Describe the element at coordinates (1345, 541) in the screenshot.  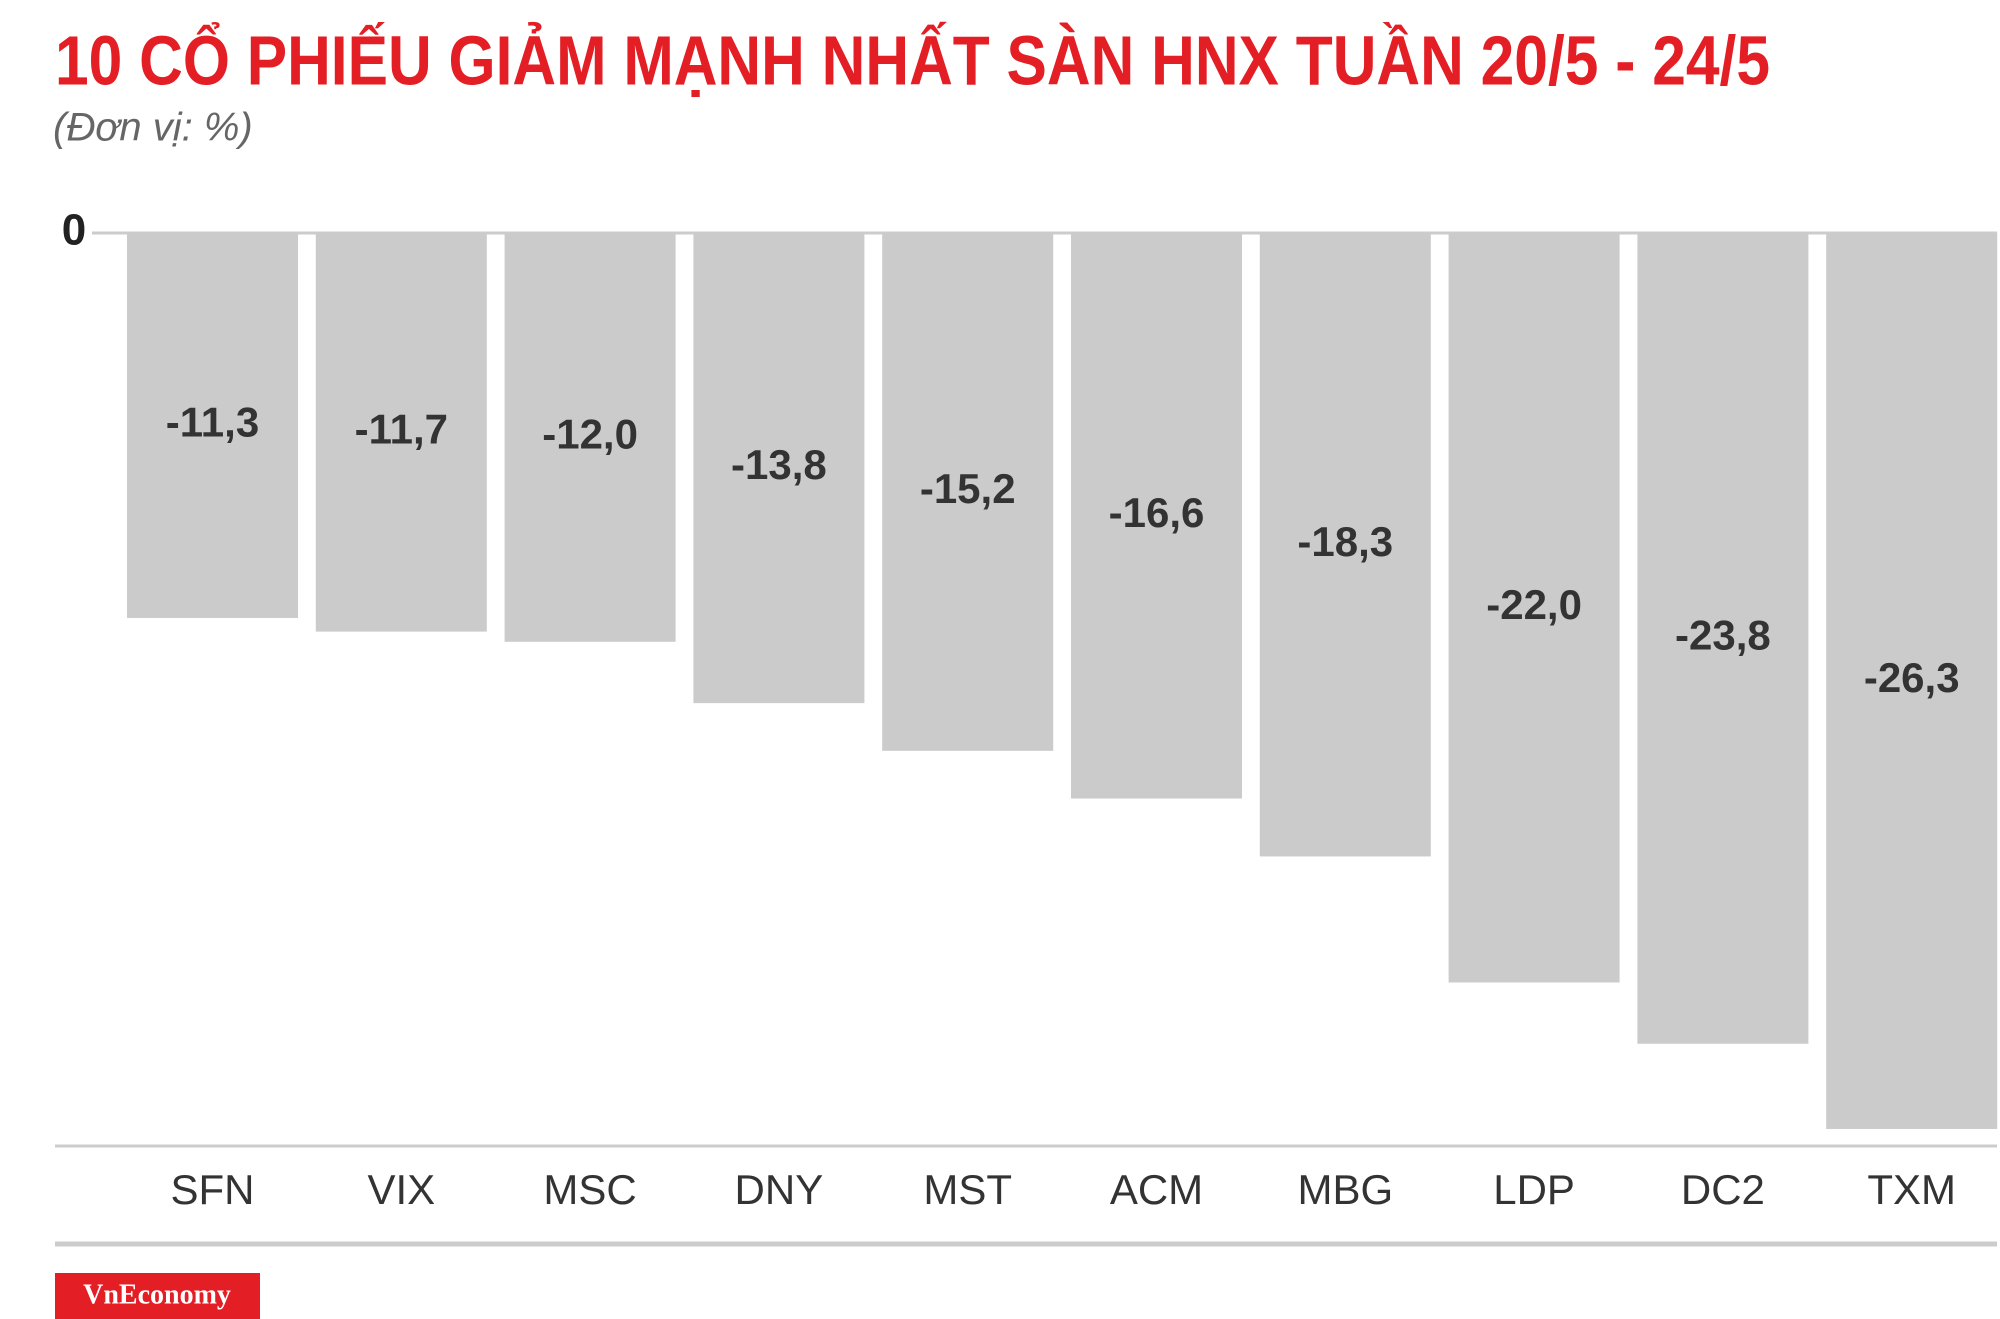
I see `data-label: -18,3` at that location.